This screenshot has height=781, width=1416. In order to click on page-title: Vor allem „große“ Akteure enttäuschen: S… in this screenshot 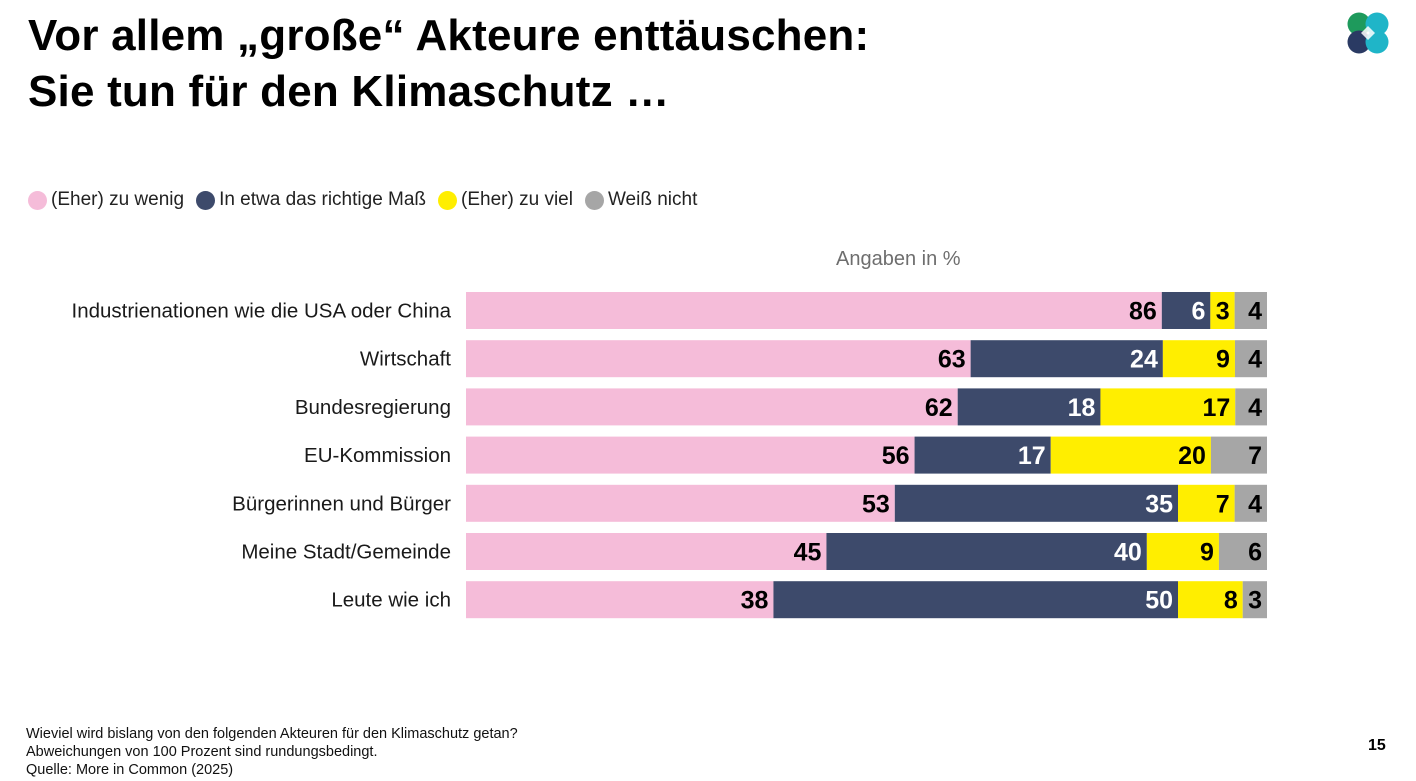, I will do `click(448, 64)`.